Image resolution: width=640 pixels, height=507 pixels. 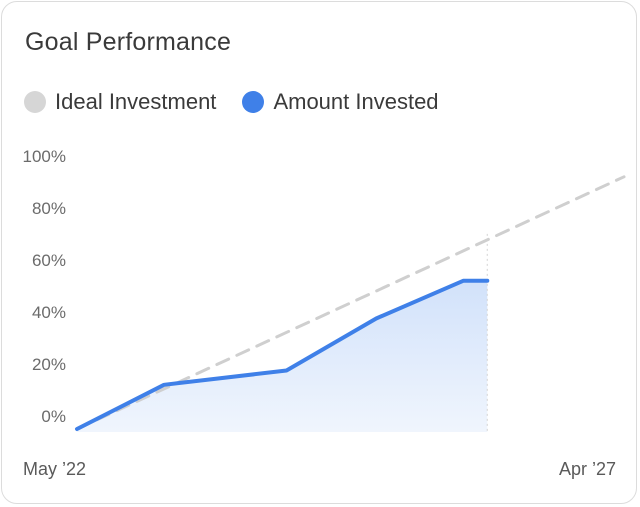 I want to click on legend-dot-amount, so click(x=253, y=102).